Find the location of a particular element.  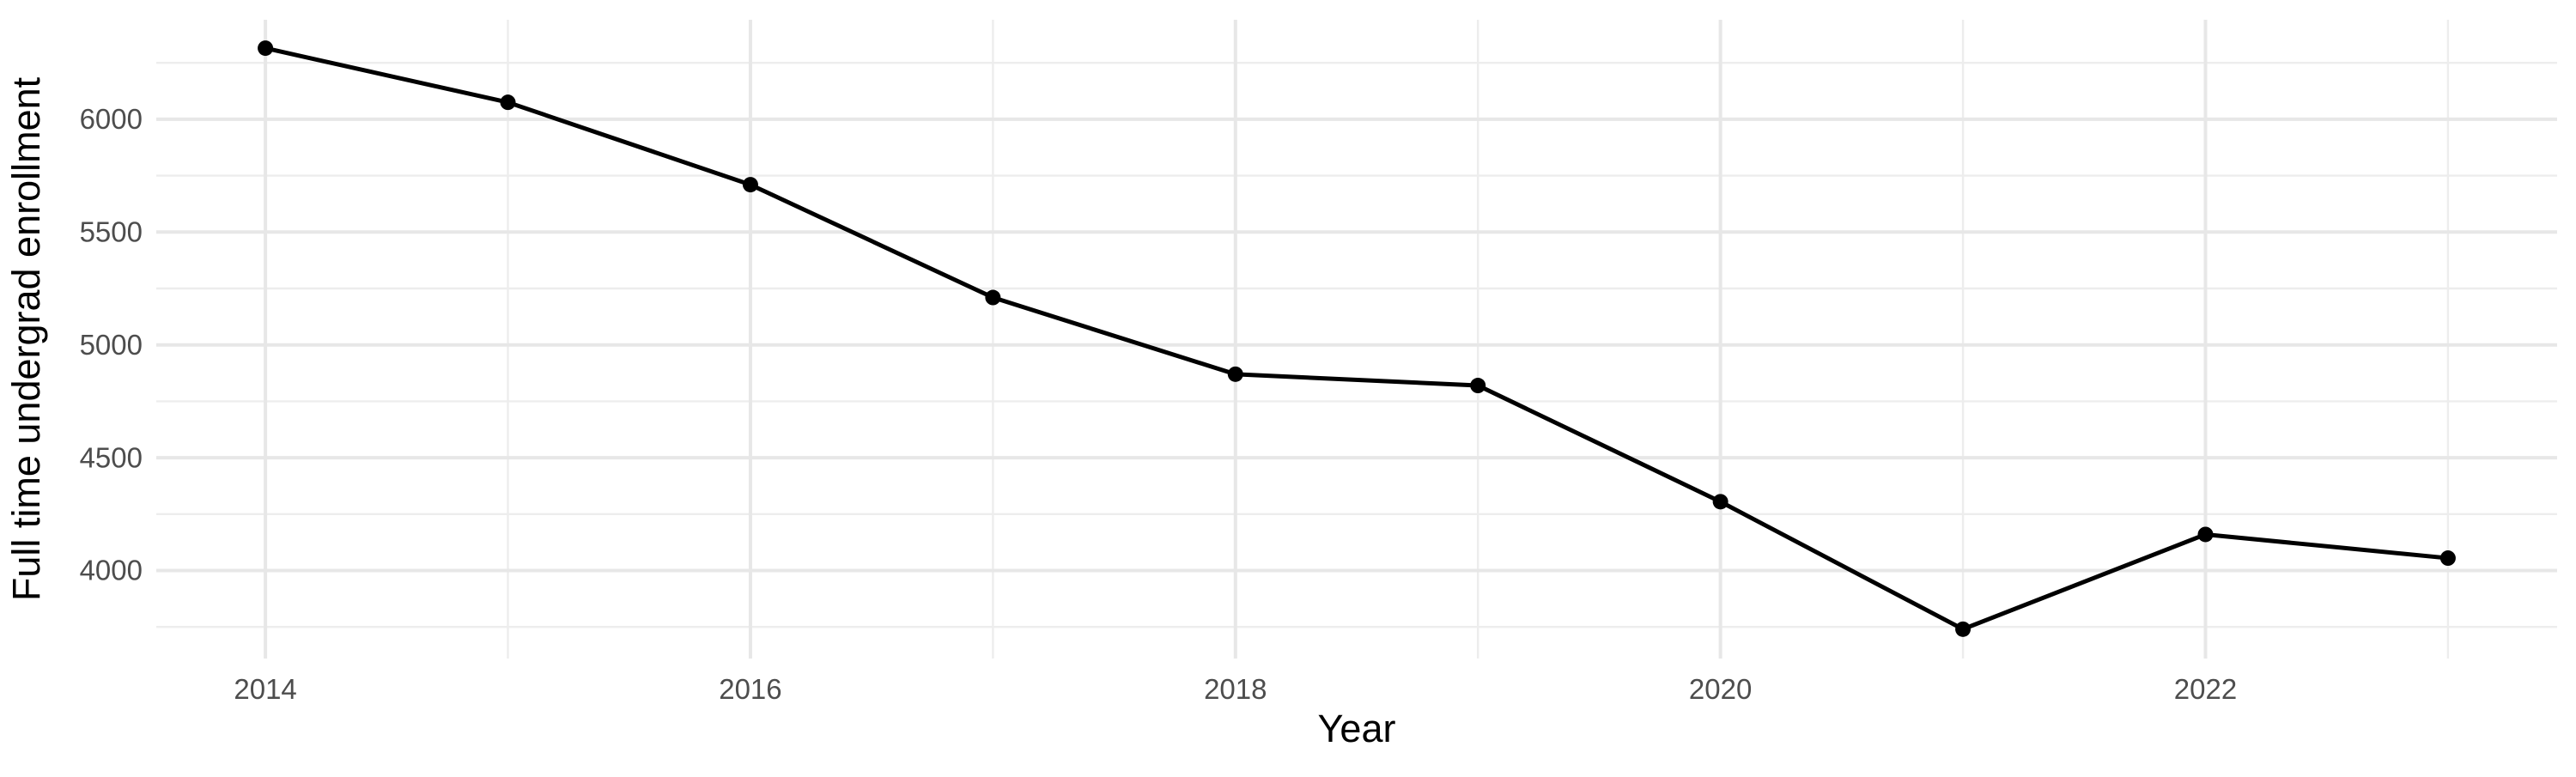

y-tick-label-4000: 4000 is located at coordinates (112, 570).